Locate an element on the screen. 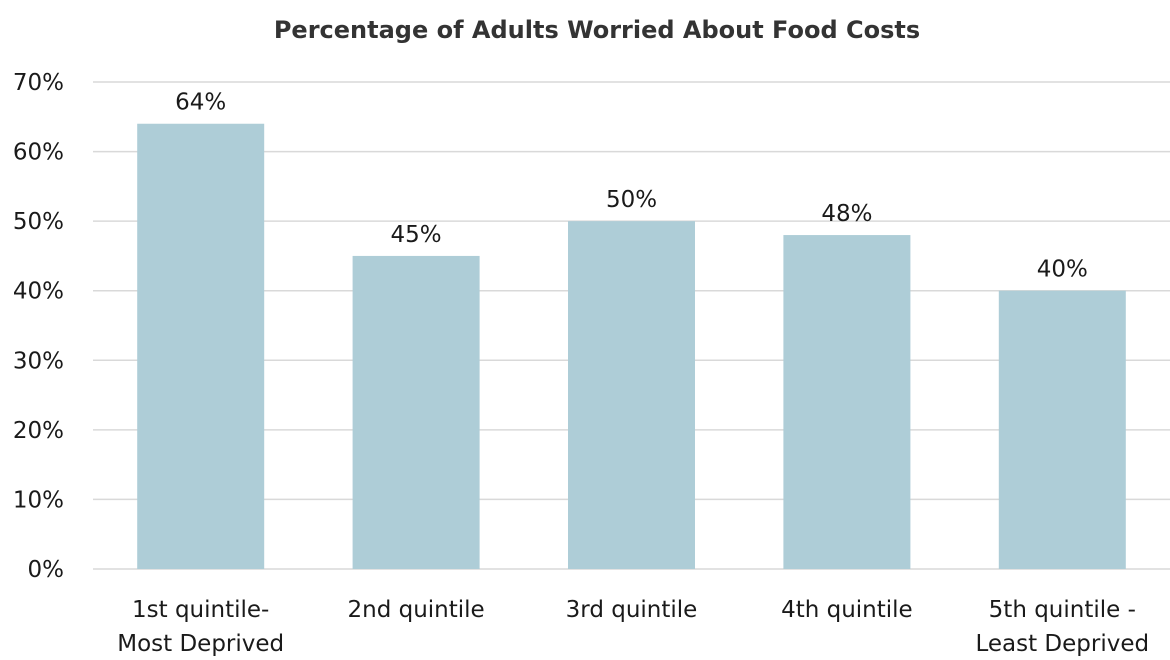  y-axis-ticks: 0% 10% 20% 30% 40% 50% 60% 70% is located at coordinates (38, 326).